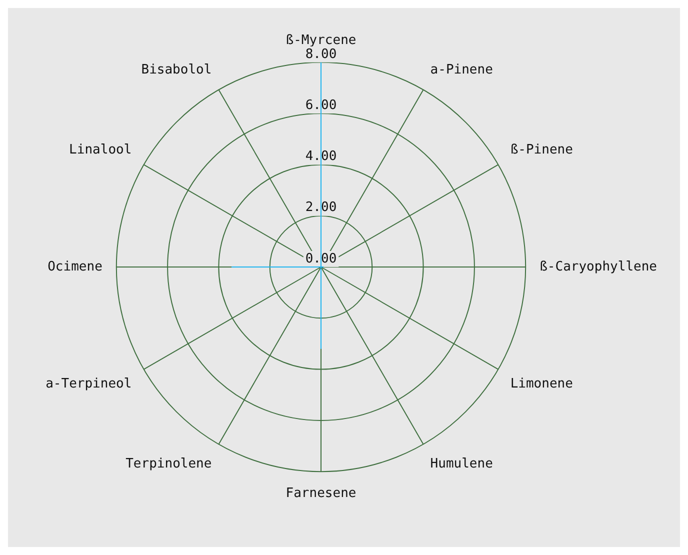  Describe the element at coordinates (599, 266) in the screenshot. I see `spoke-label: ß-Caryophyllene` at that location.